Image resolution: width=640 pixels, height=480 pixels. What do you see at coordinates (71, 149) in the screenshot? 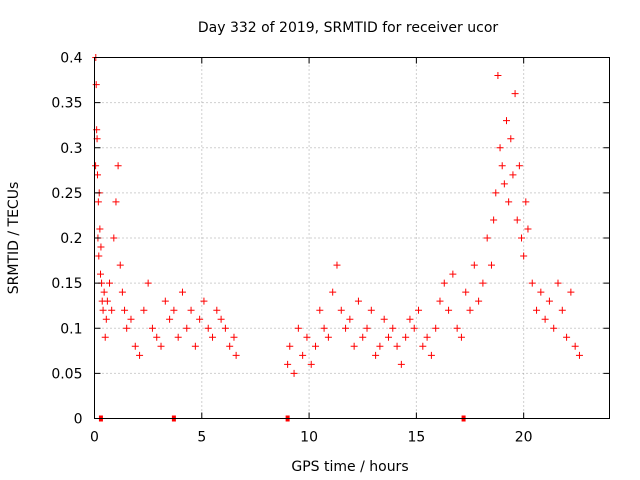
I see `y-tick-label: 0.3` at bounding box center [71, 149].